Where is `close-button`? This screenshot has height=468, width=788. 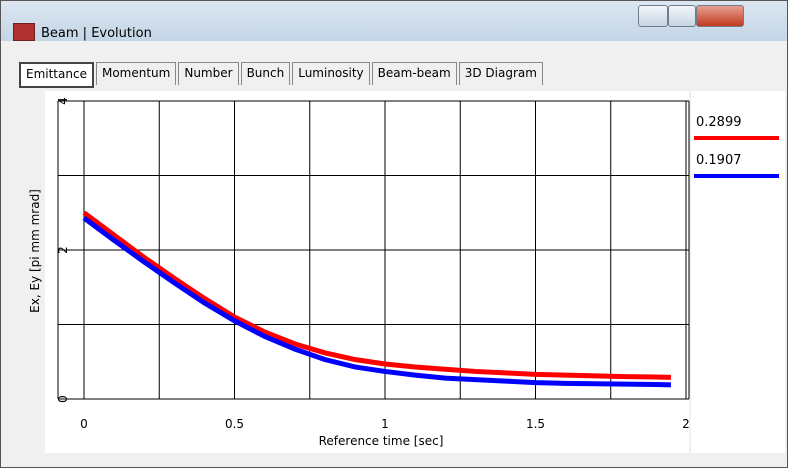
close-button is located at coordinates (720, 16).